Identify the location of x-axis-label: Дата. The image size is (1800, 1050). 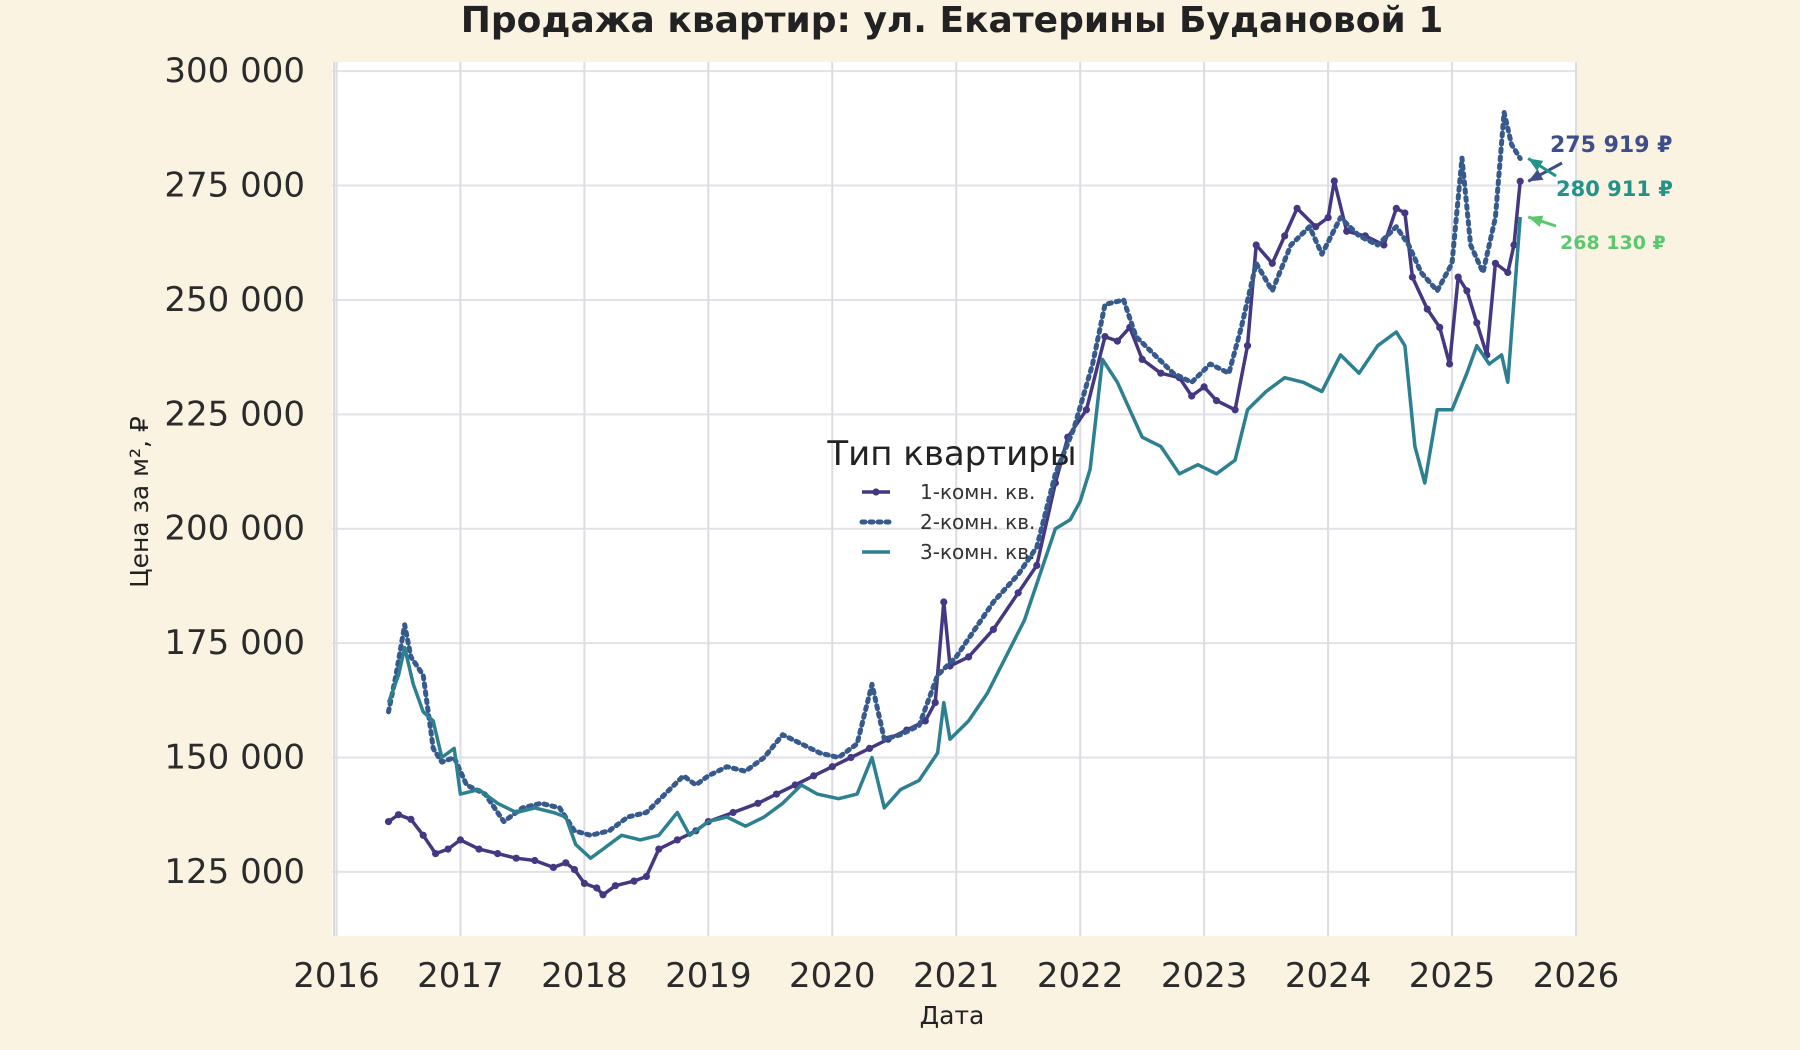
(952, 1015).